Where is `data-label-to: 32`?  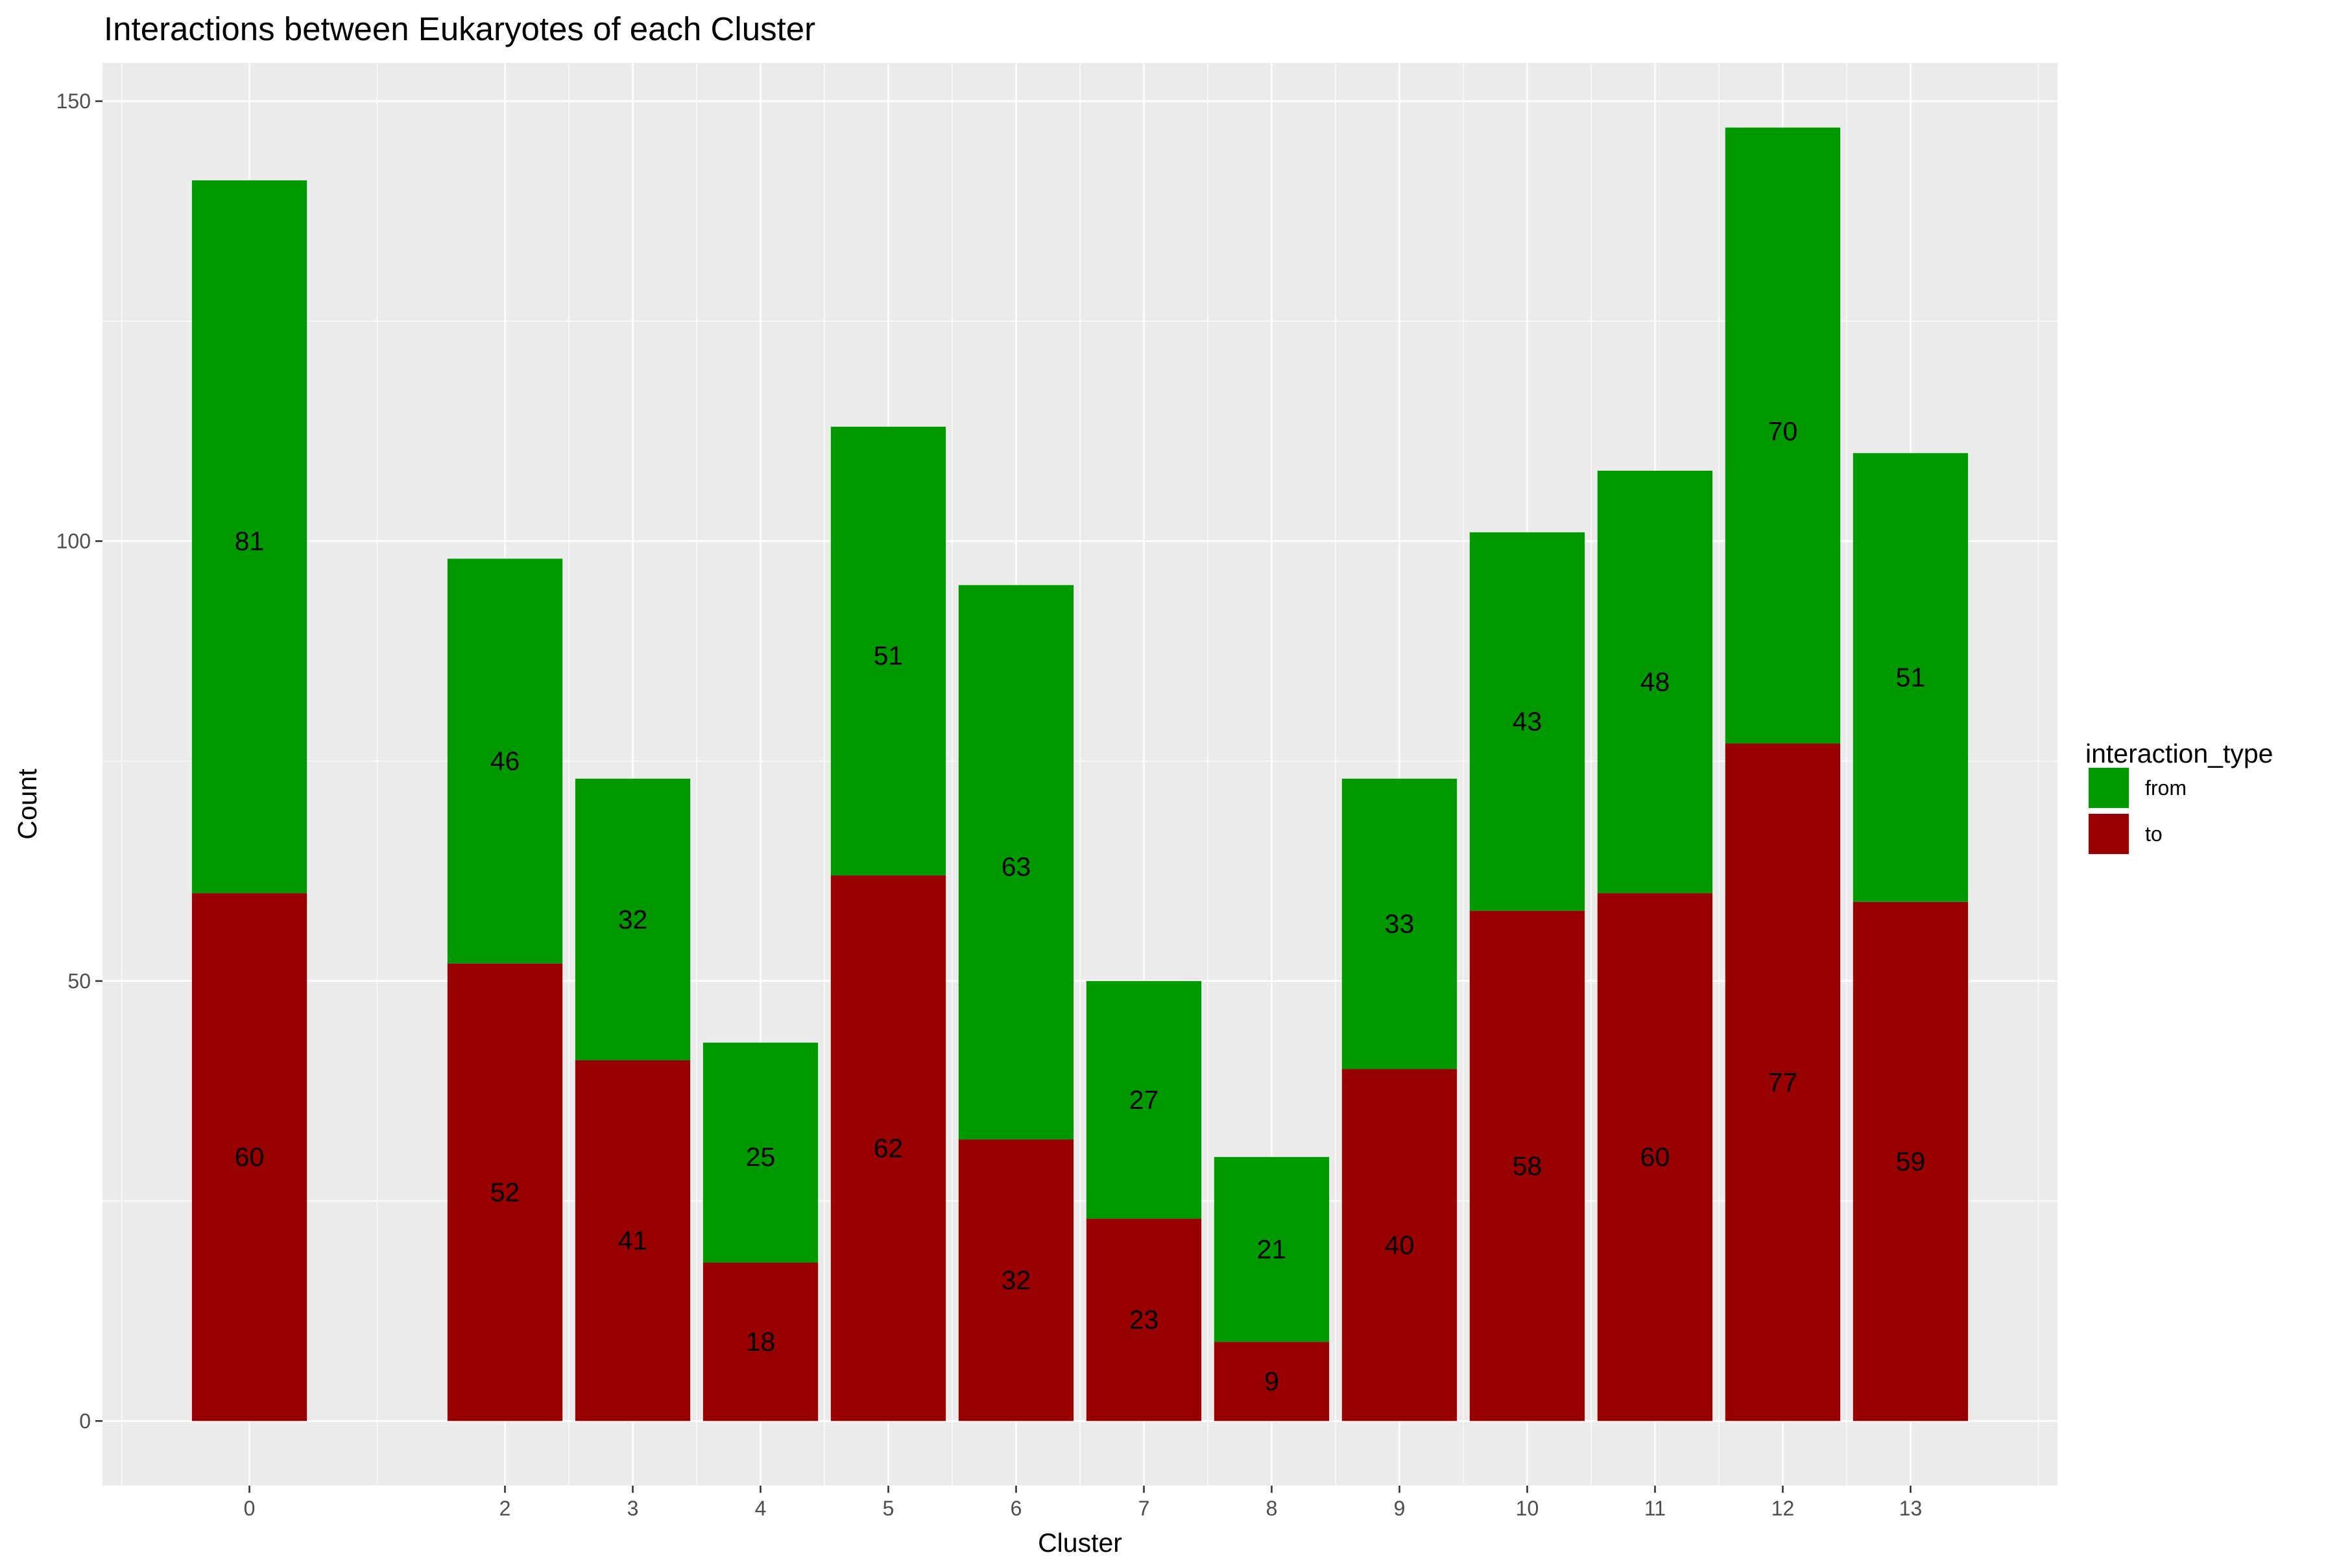
data-label-to: 32 is located at coordinates (1016, 1280).